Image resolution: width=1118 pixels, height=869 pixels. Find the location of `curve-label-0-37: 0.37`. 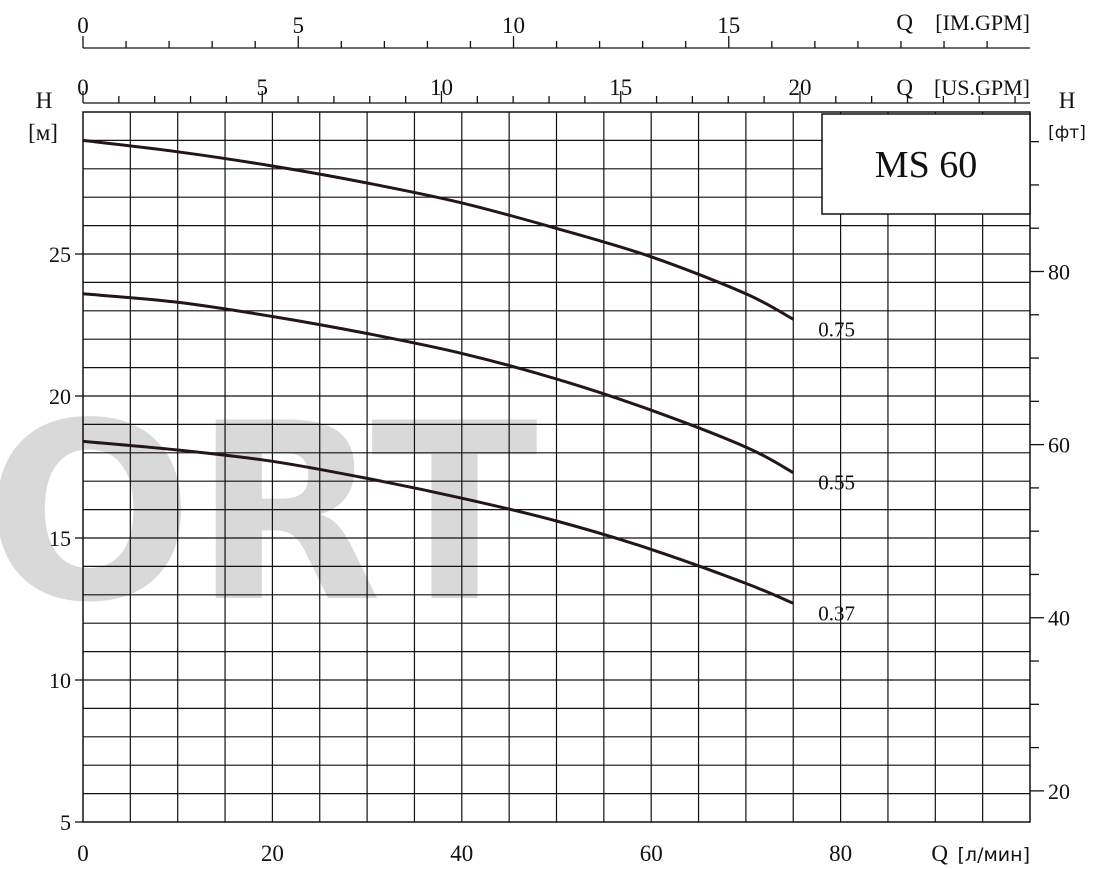

curve-label-0-37: 0.37 is located at coordinates (836, 613).